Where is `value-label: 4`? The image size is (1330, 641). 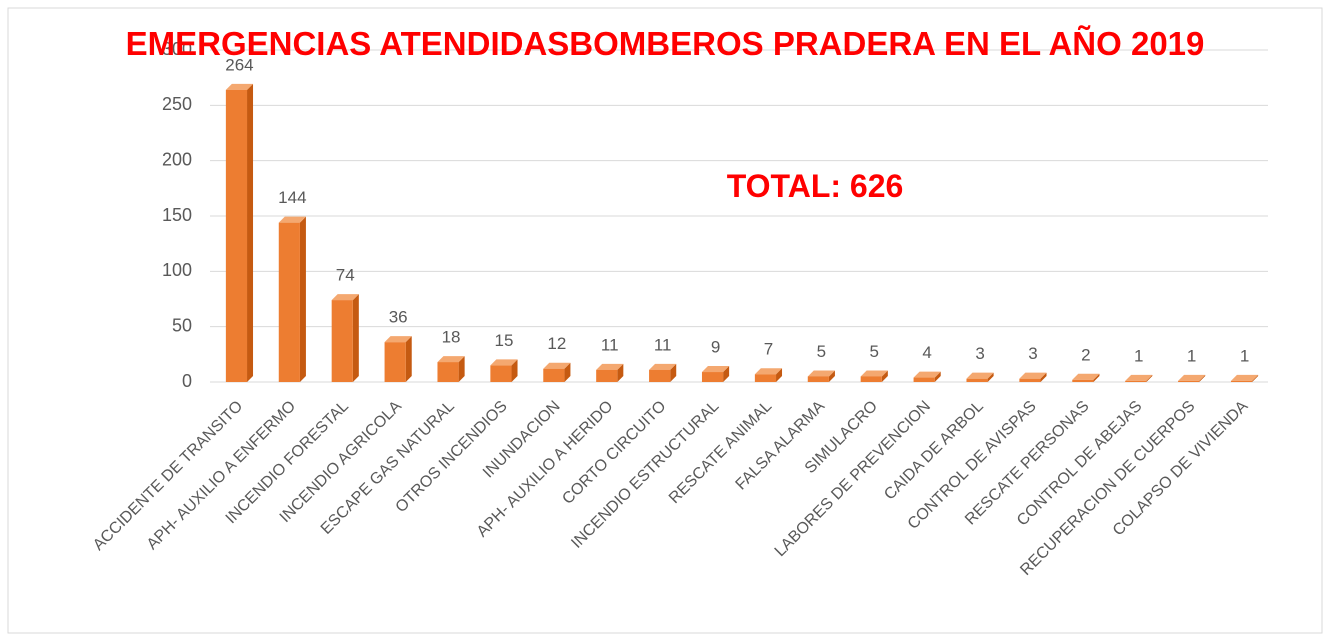 value-label: 4 is located at coordinates (926, 352).